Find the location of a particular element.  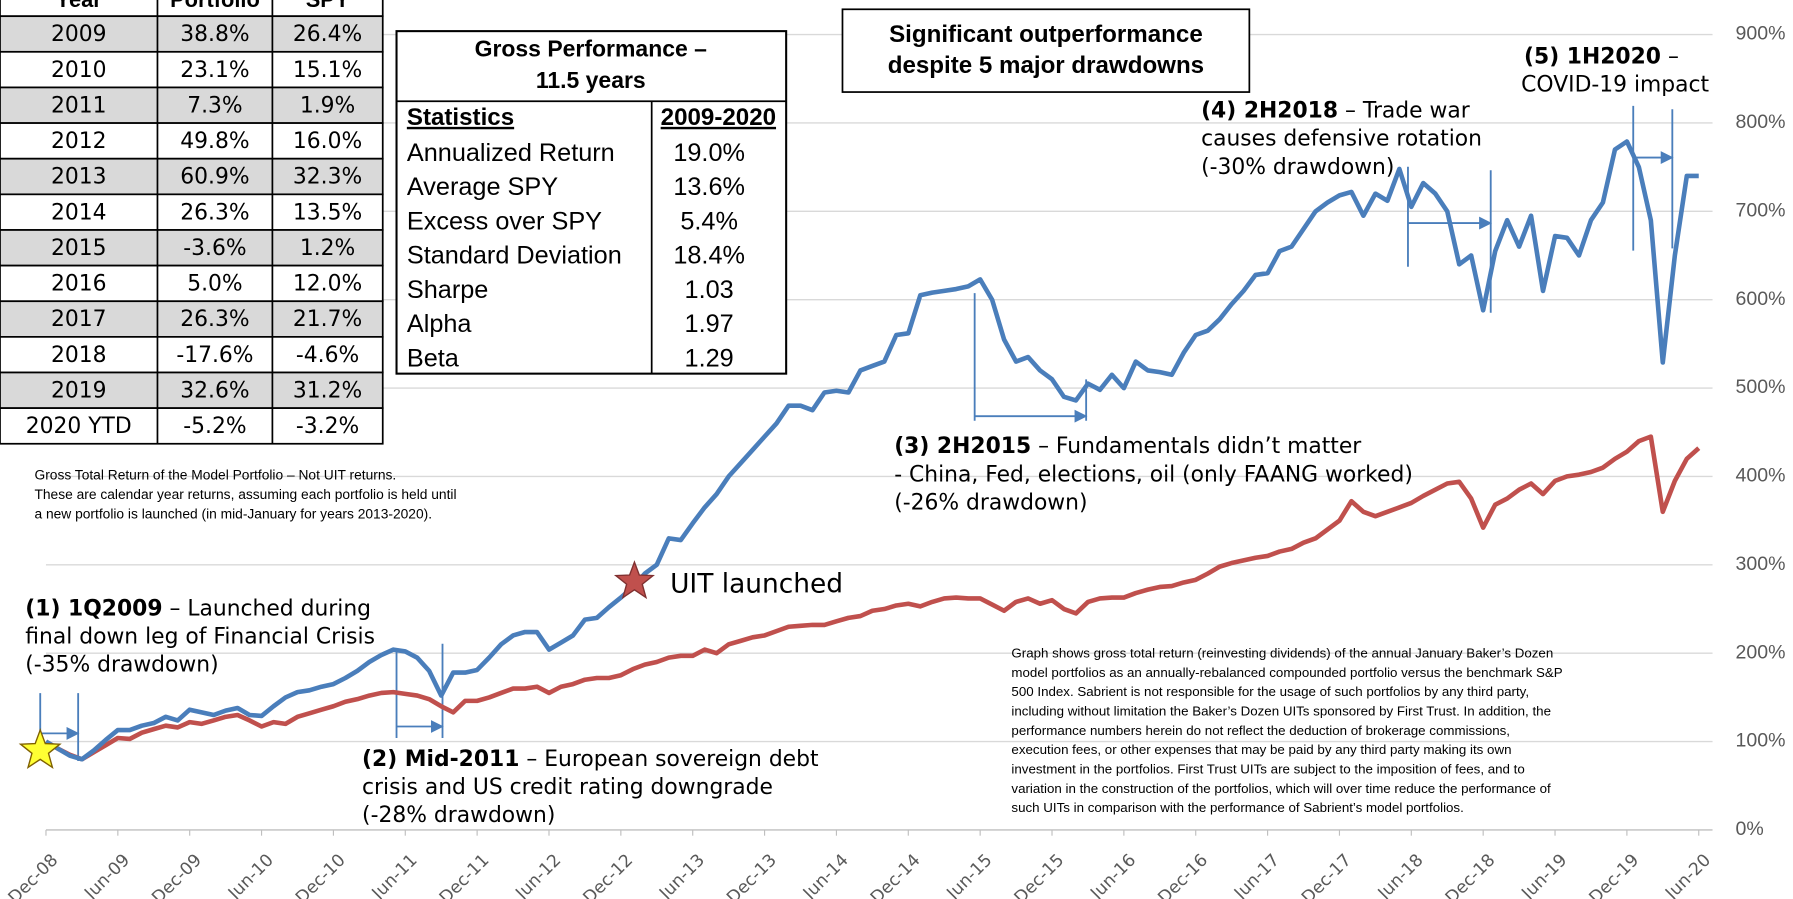

y-tick-label: 600% is located at coordinates (1761, 299).